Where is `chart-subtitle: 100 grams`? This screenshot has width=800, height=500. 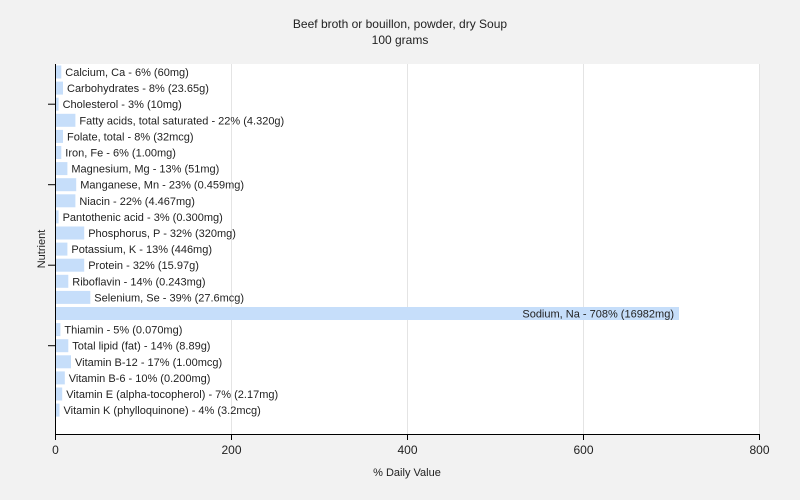
chart-subtitle: 100 grams is located at coordinates (400, 40).